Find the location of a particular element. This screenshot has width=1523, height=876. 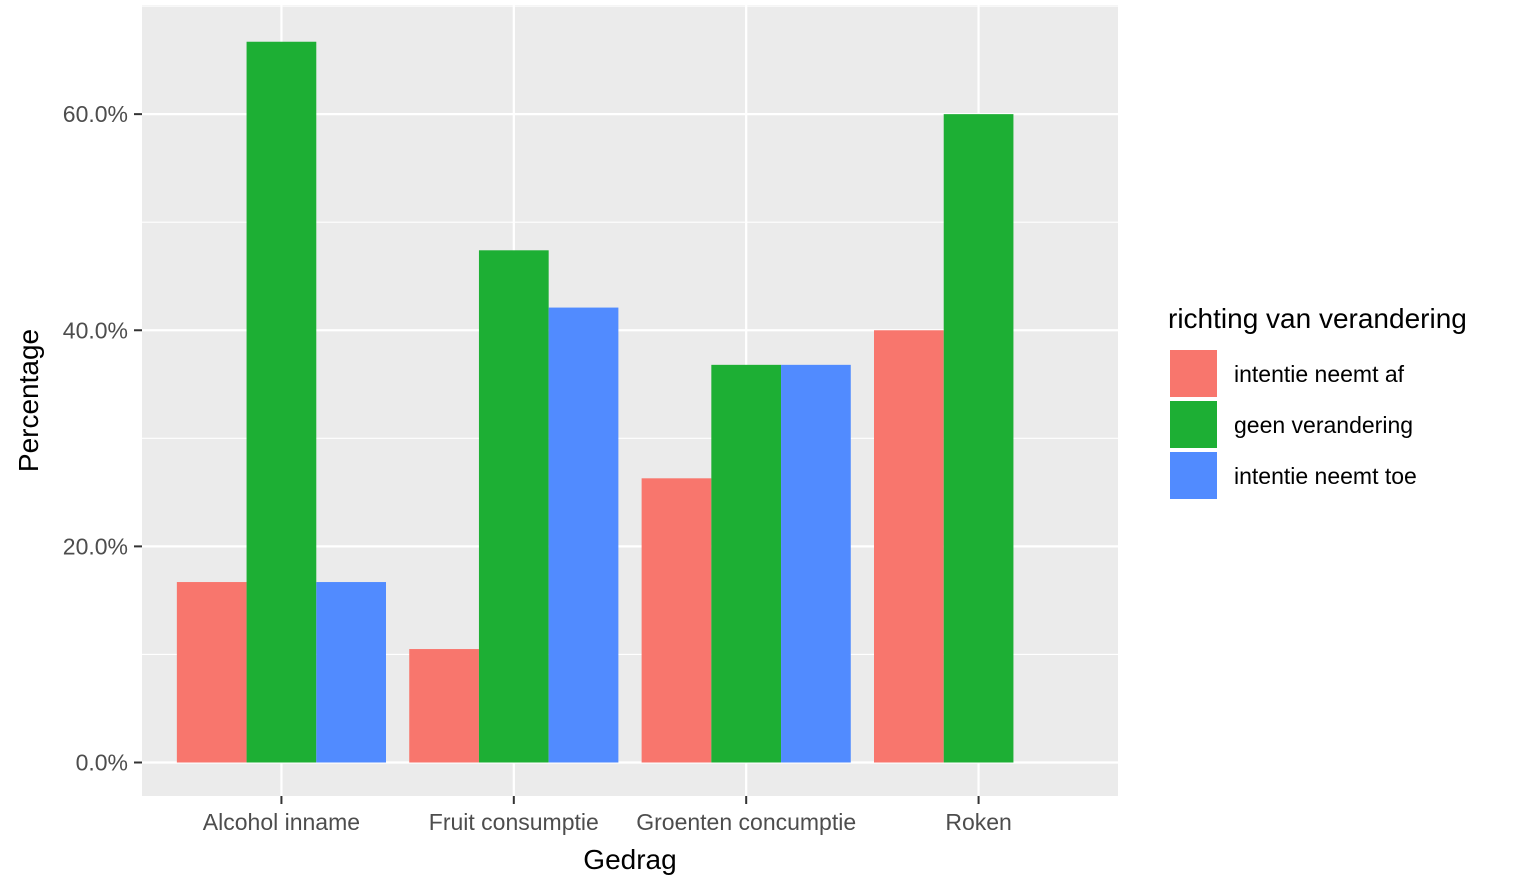

y-tick-label: 40.0% is located at coordinates (95, 330).